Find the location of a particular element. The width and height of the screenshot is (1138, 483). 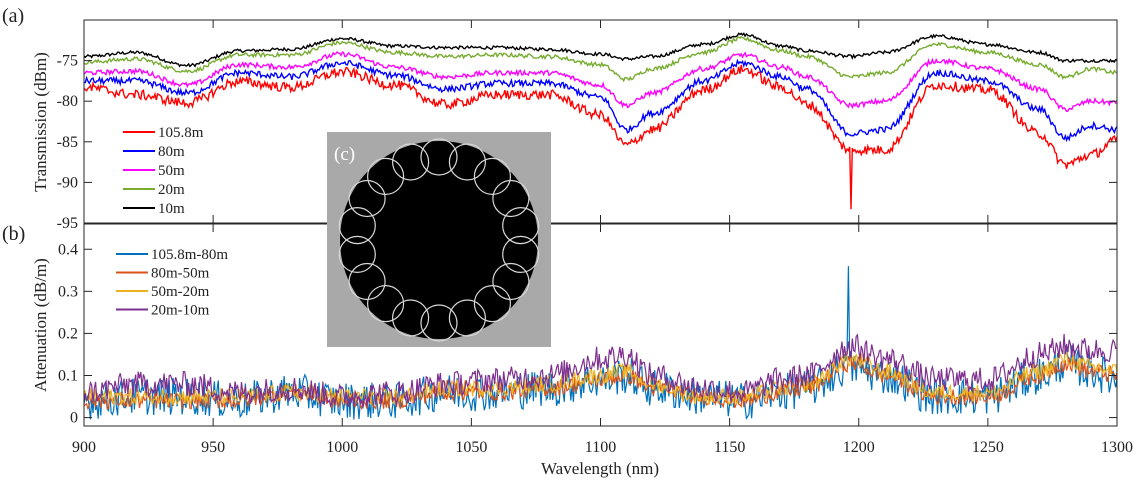

x-tick-label: 1250 is located at coordinates (988, 447).